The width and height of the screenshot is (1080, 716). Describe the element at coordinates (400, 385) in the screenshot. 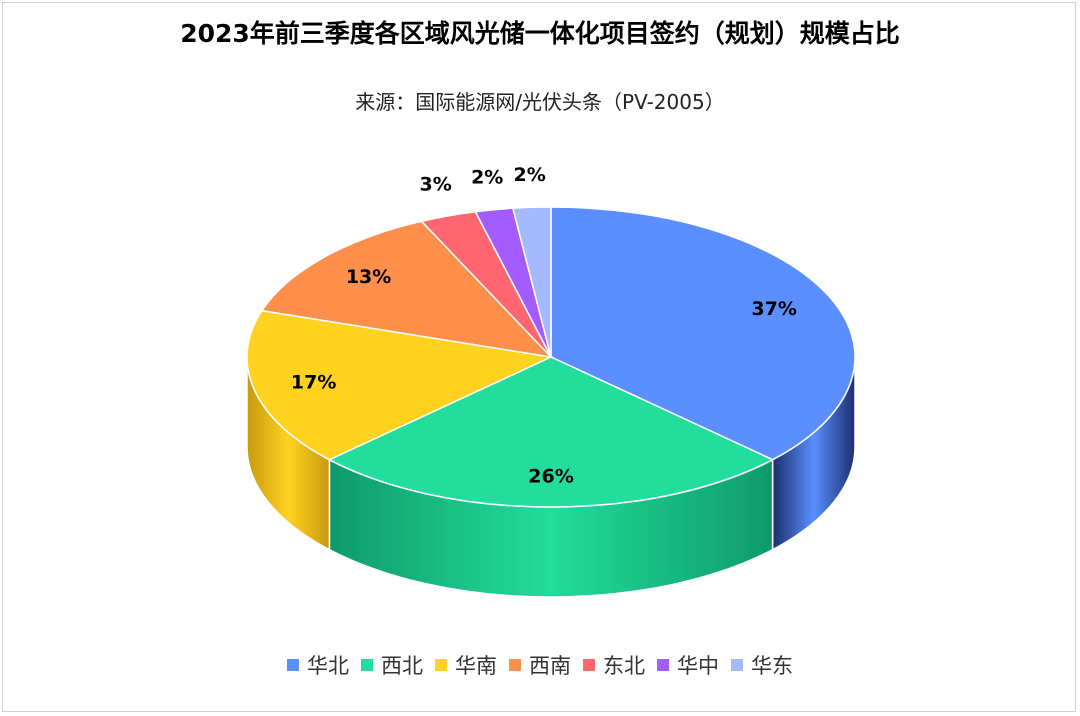

I see `slice-534e5357-top` at that location.